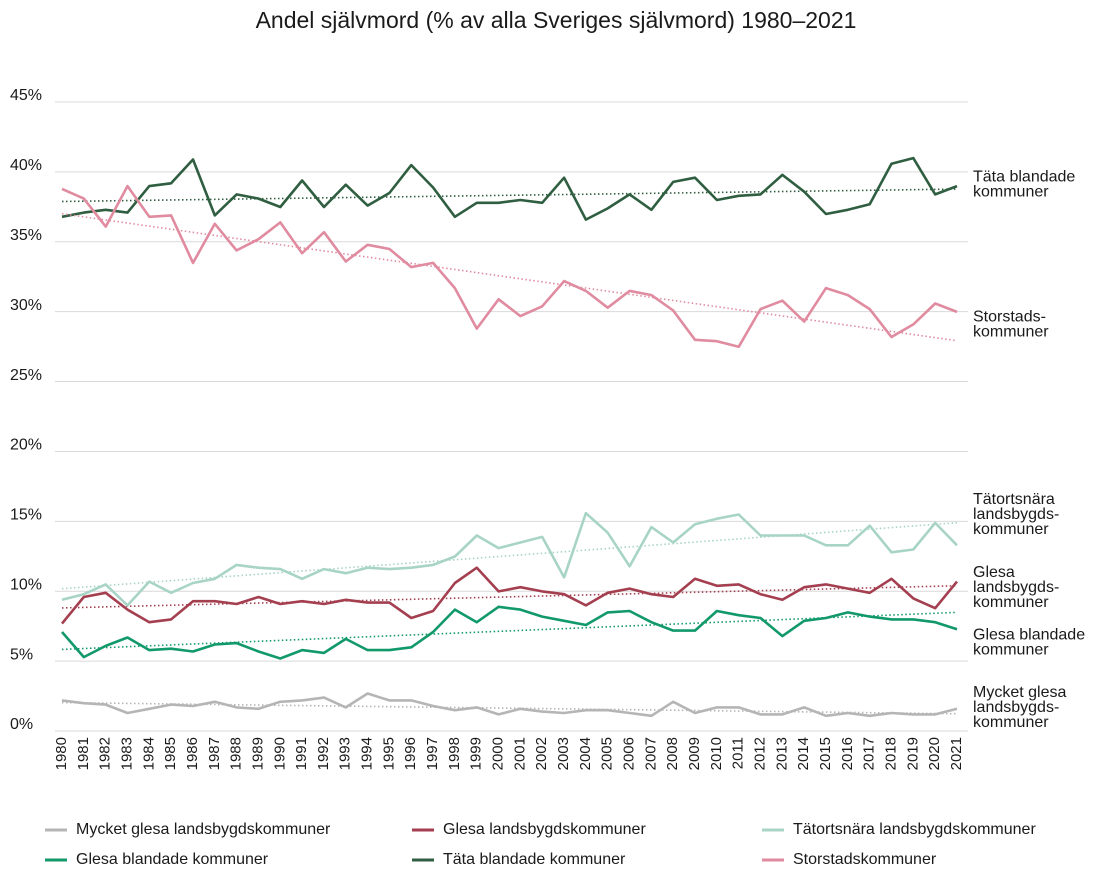 This screenshot has width=1113, height=870. I want to click on x-tick-label: 1983, so click(126, 753).